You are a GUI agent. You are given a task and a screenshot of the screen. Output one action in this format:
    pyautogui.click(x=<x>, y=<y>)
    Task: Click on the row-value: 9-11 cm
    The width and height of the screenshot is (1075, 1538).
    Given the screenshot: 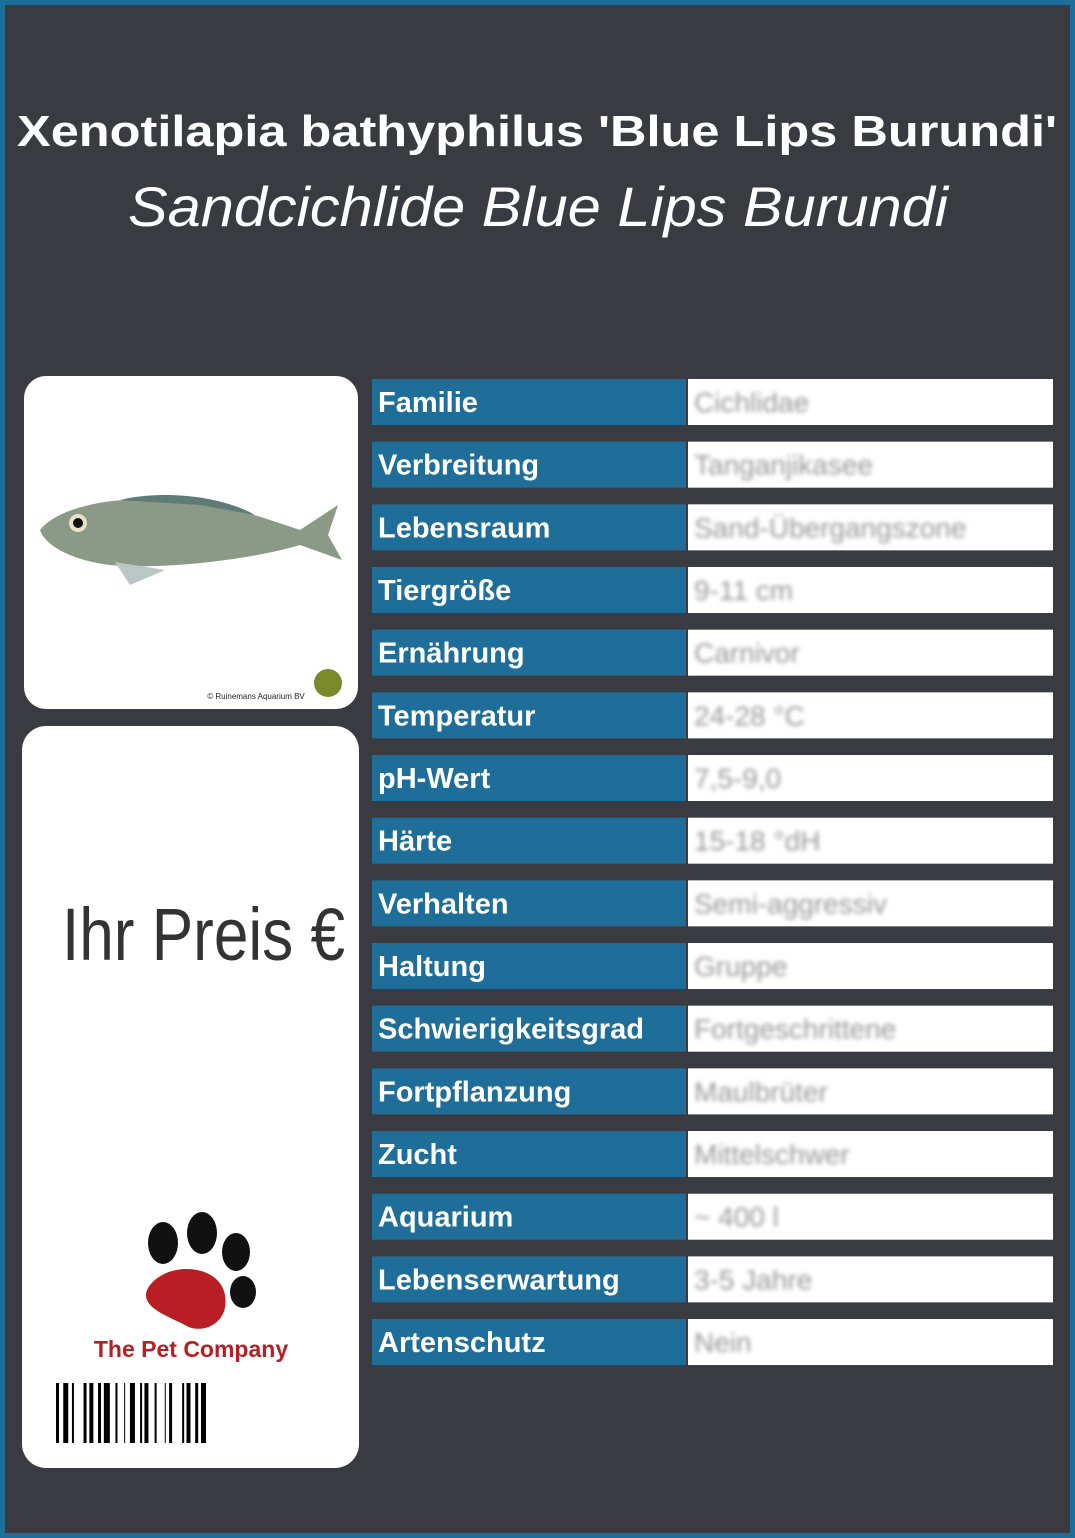 What is the action you would take?
    pyautogui.click(x=743, y=590)
    